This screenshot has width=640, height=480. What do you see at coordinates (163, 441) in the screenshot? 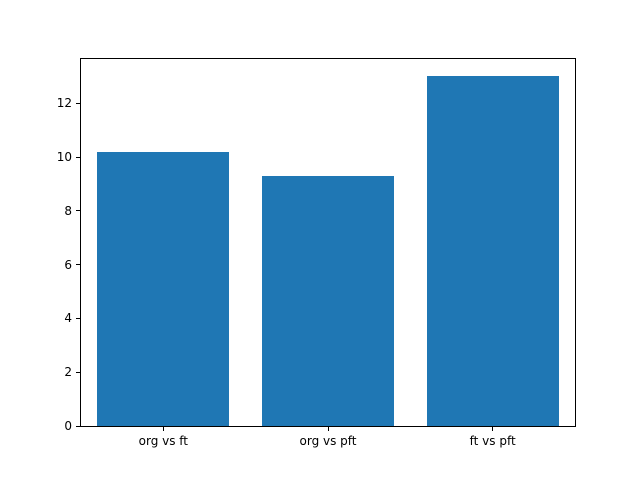
I see `x-tick-label-org-vs-ft: org vs ft` at bounding box center [163, 441].